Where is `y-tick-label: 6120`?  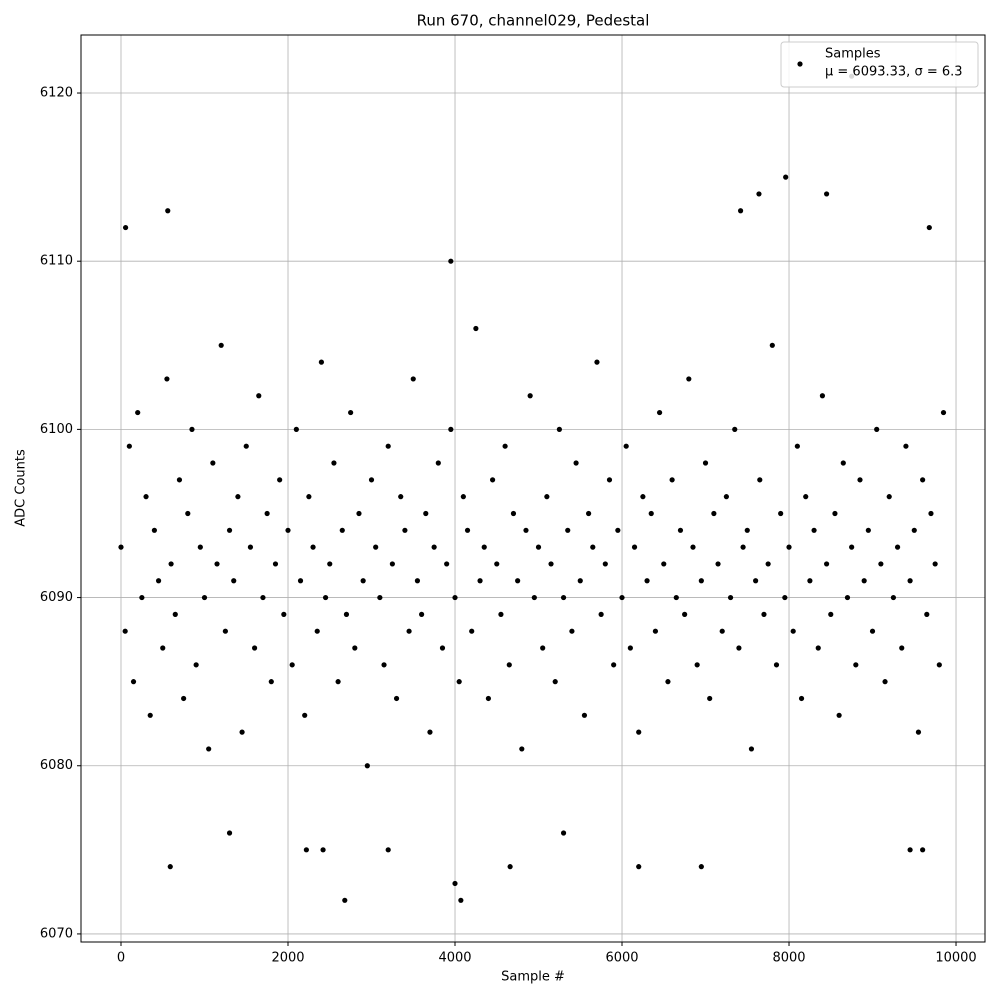 y-tick-label: 6120 is located at coordinates (56, 93).